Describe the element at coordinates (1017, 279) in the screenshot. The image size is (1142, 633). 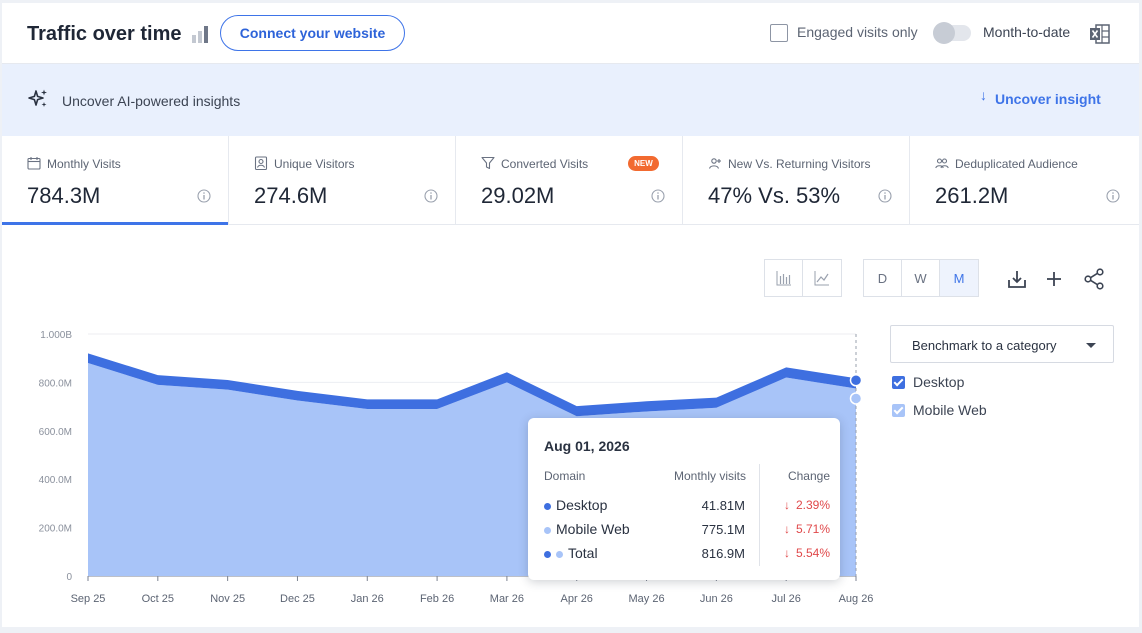
I see `download-icon` at that location.